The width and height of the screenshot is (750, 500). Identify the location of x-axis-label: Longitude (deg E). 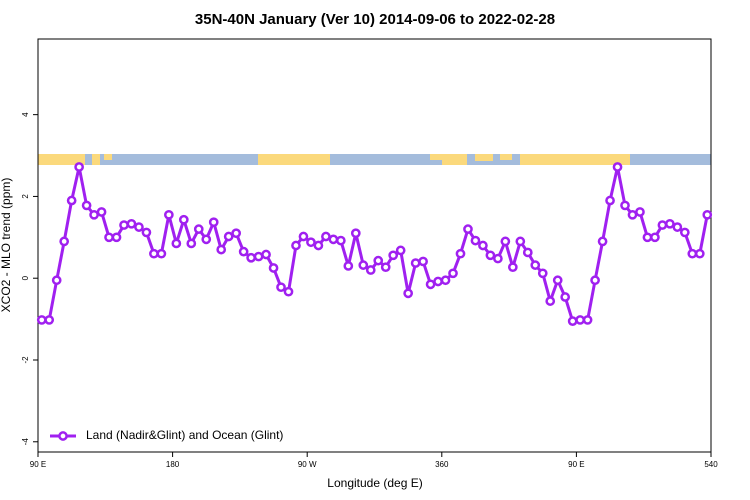
(374, 483).